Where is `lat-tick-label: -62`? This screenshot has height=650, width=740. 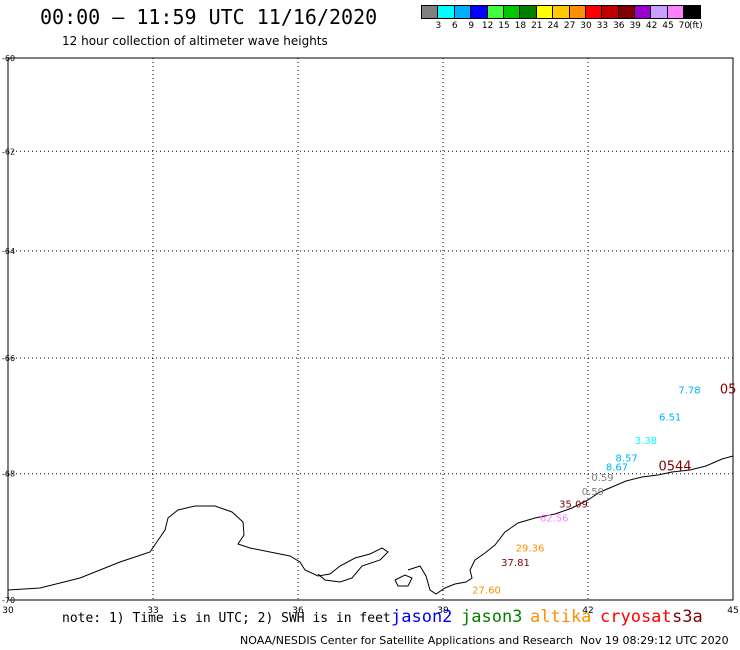
lat-tick-label: -62 is located at coordinates (8, 151).